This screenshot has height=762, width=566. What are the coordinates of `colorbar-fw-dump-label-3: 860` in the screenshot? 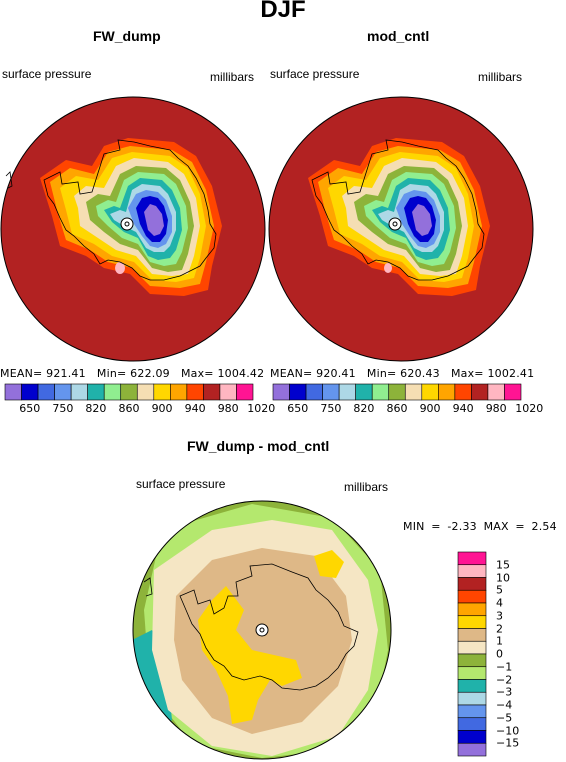 It's located at (129, 408).